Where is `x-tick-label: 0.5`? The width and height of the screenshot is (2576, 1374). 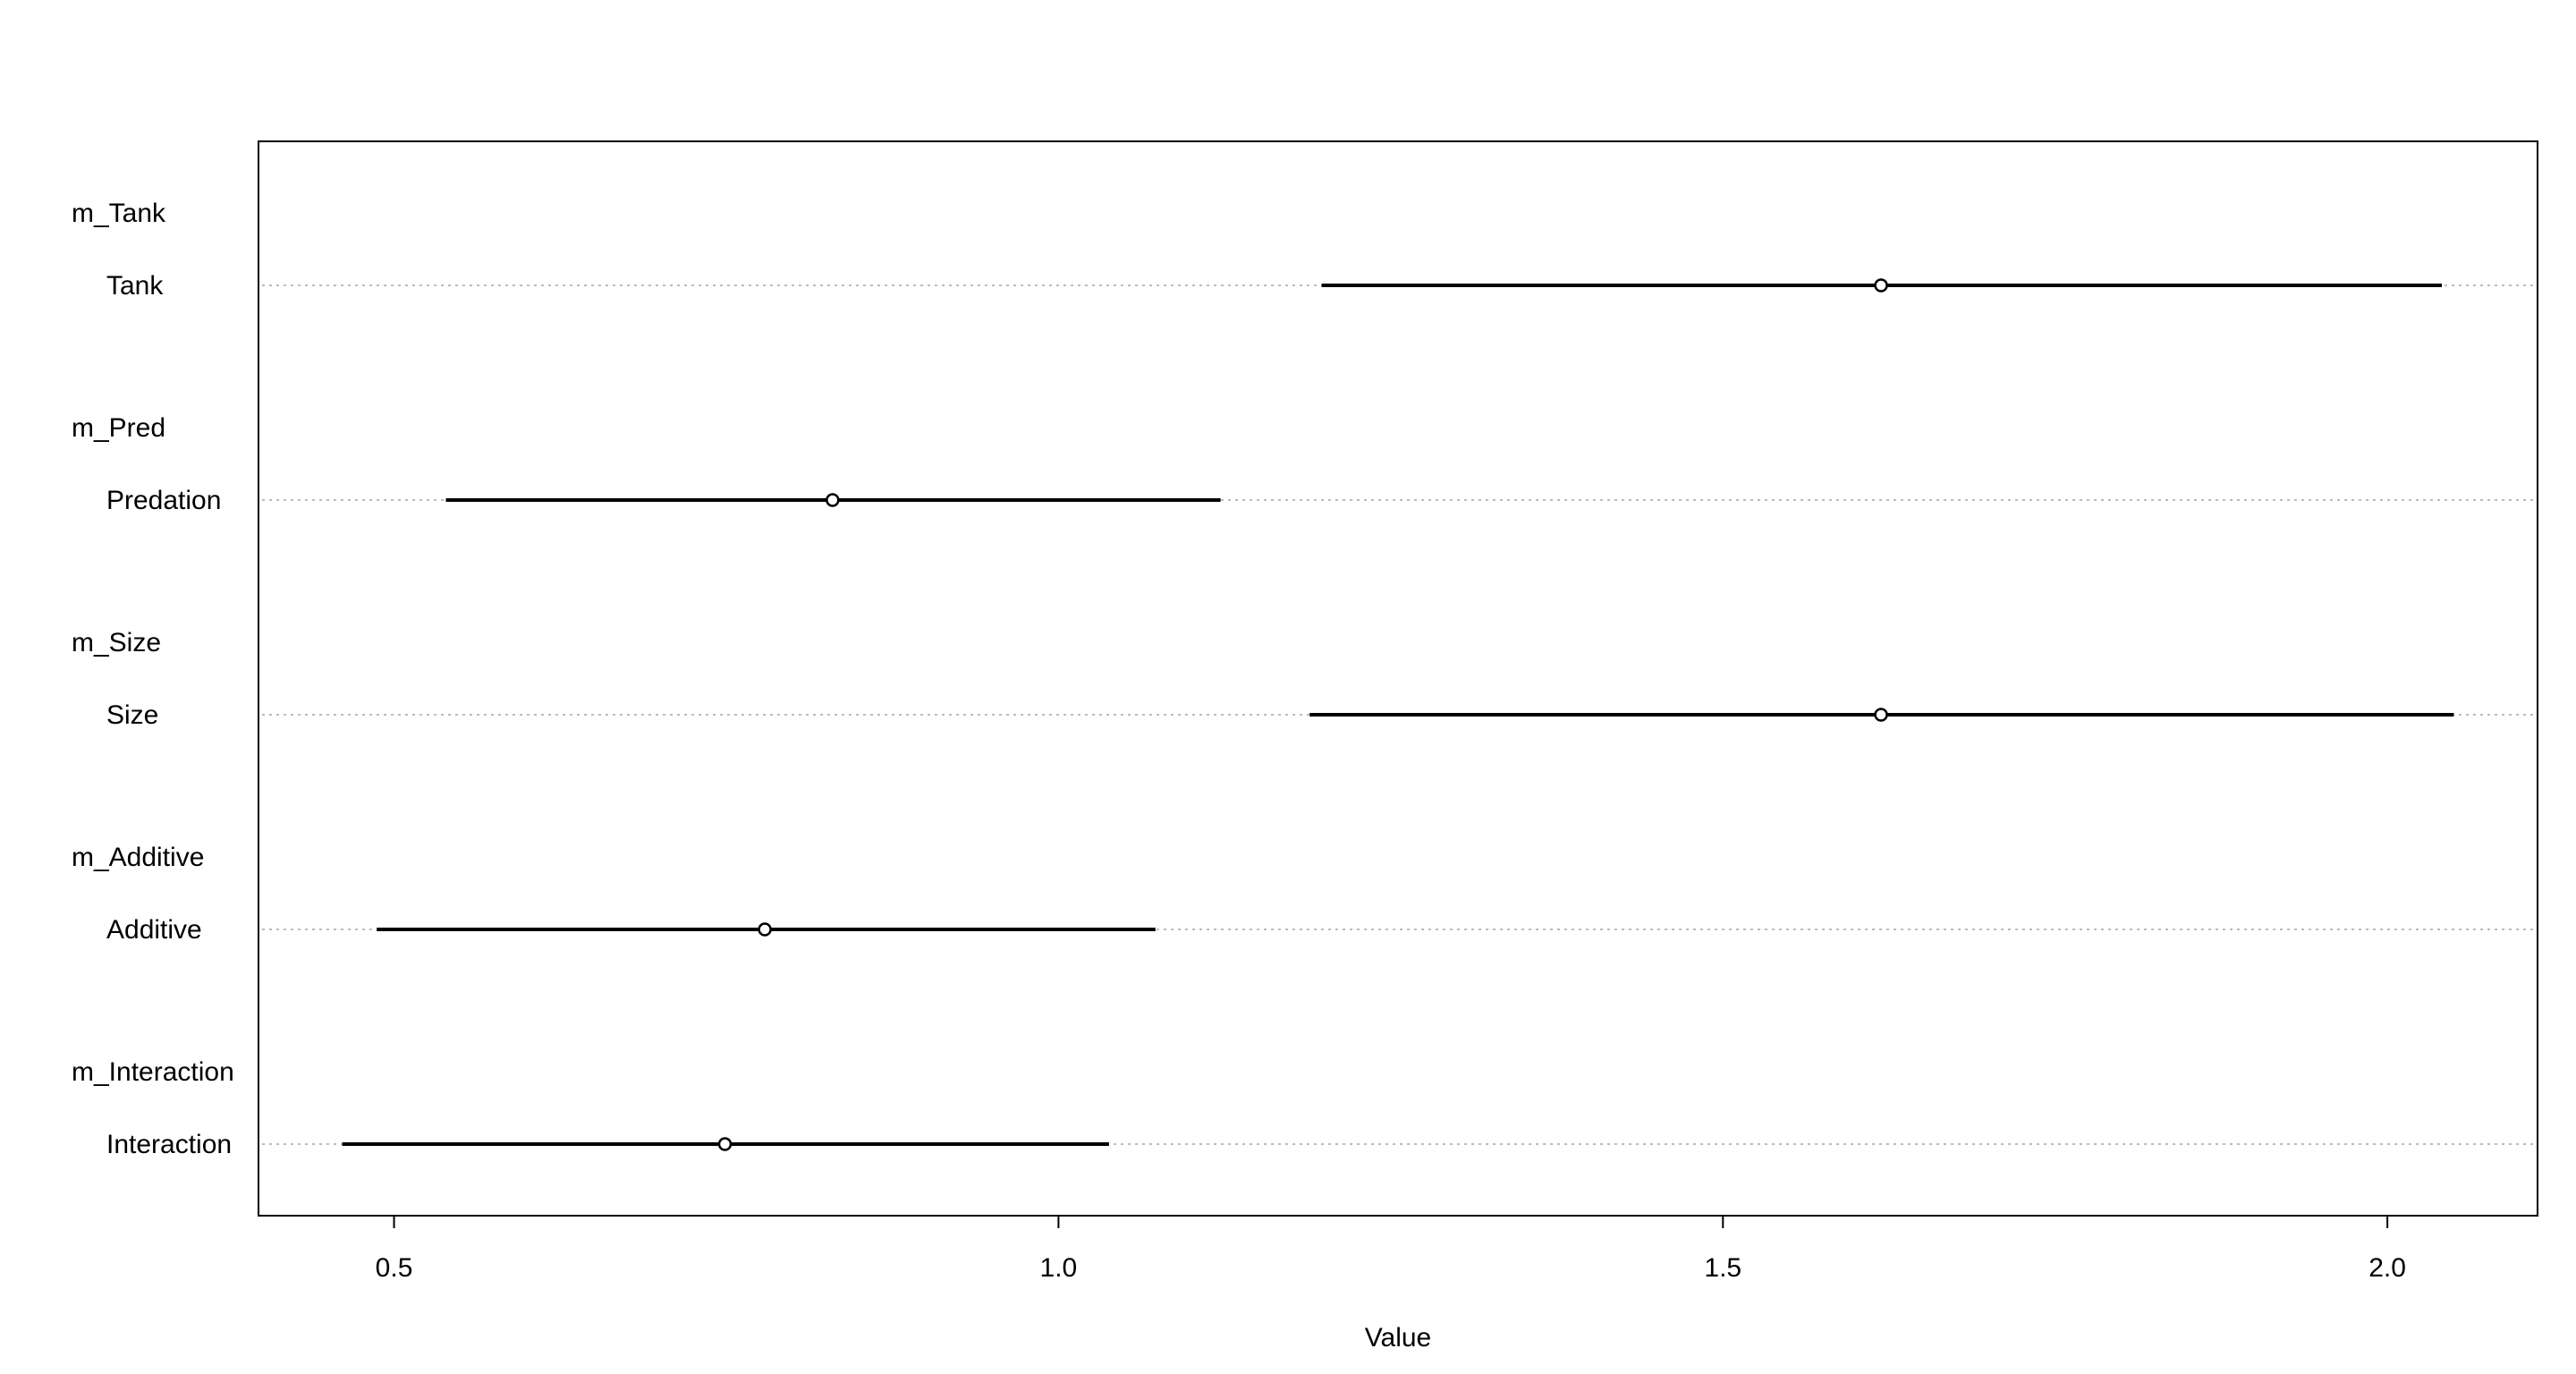
x-tick-label: 0.5 is located at coordinates (394, 1268).